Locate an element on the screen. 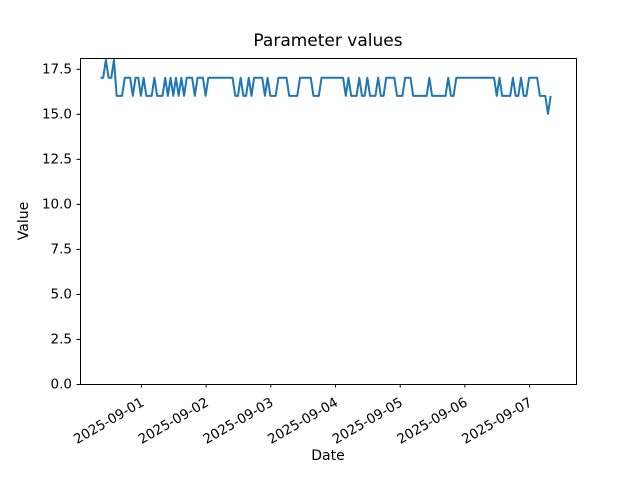 The height and width of the screenshot is (480, 640). x-tick-label: 2025-09-06 is located at coordinates (432, 421).